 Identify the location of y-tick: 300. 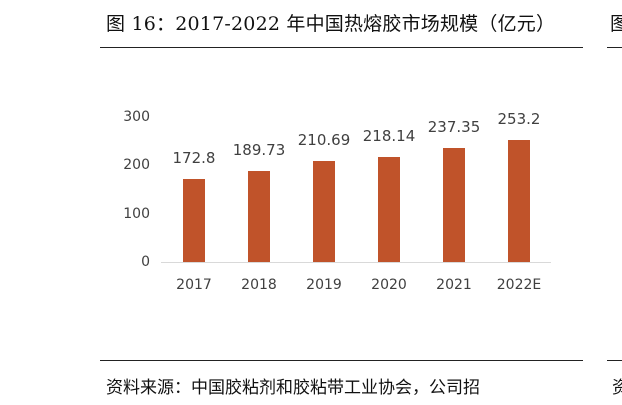
(136, 117).